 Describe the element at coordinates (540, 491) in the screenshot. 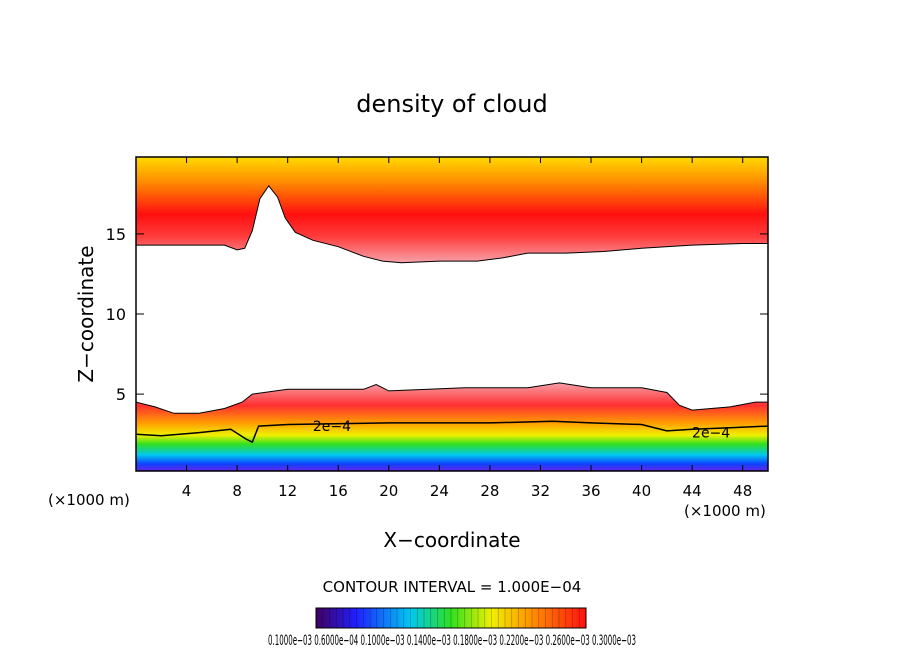

I see `x-tick-label: 32` at that location.